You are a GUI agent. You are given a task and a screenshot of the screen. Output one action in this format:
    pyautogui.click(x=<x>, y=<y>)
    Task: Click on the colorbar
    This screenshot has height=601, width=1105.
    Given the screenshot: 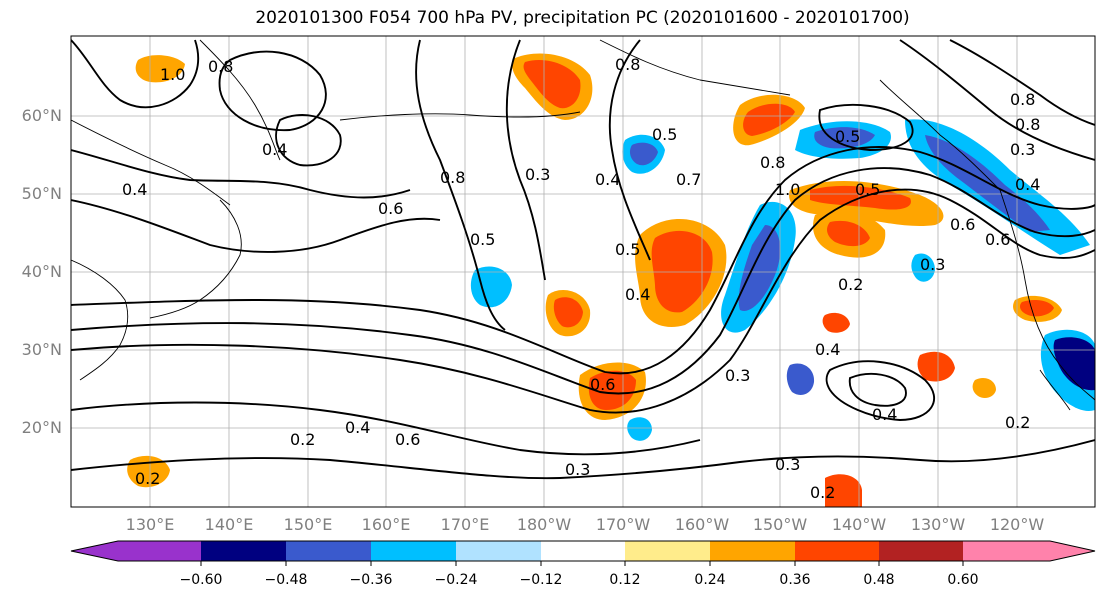 What is the action you would take?
    pyautogui.click(x=583, y=553)
    